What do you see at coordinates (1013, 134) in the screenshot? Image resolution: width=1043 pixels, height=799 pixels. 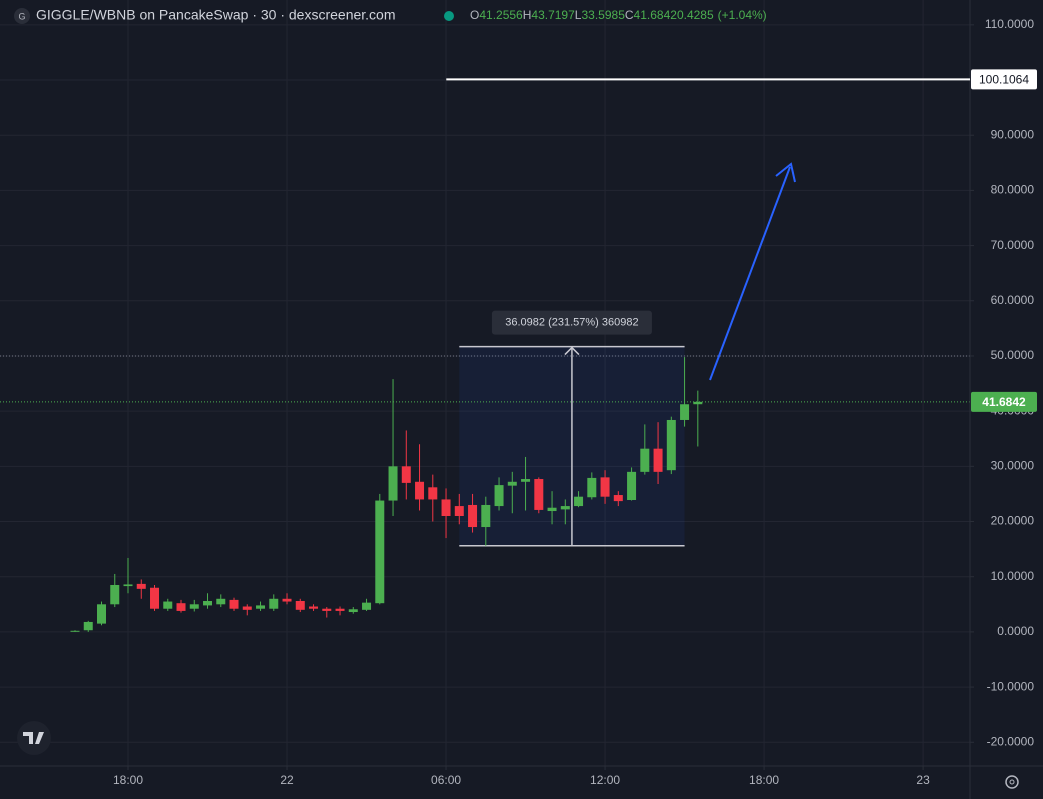 I see `y-tick-label: 90.0000` at bounding box center [1013, 134].